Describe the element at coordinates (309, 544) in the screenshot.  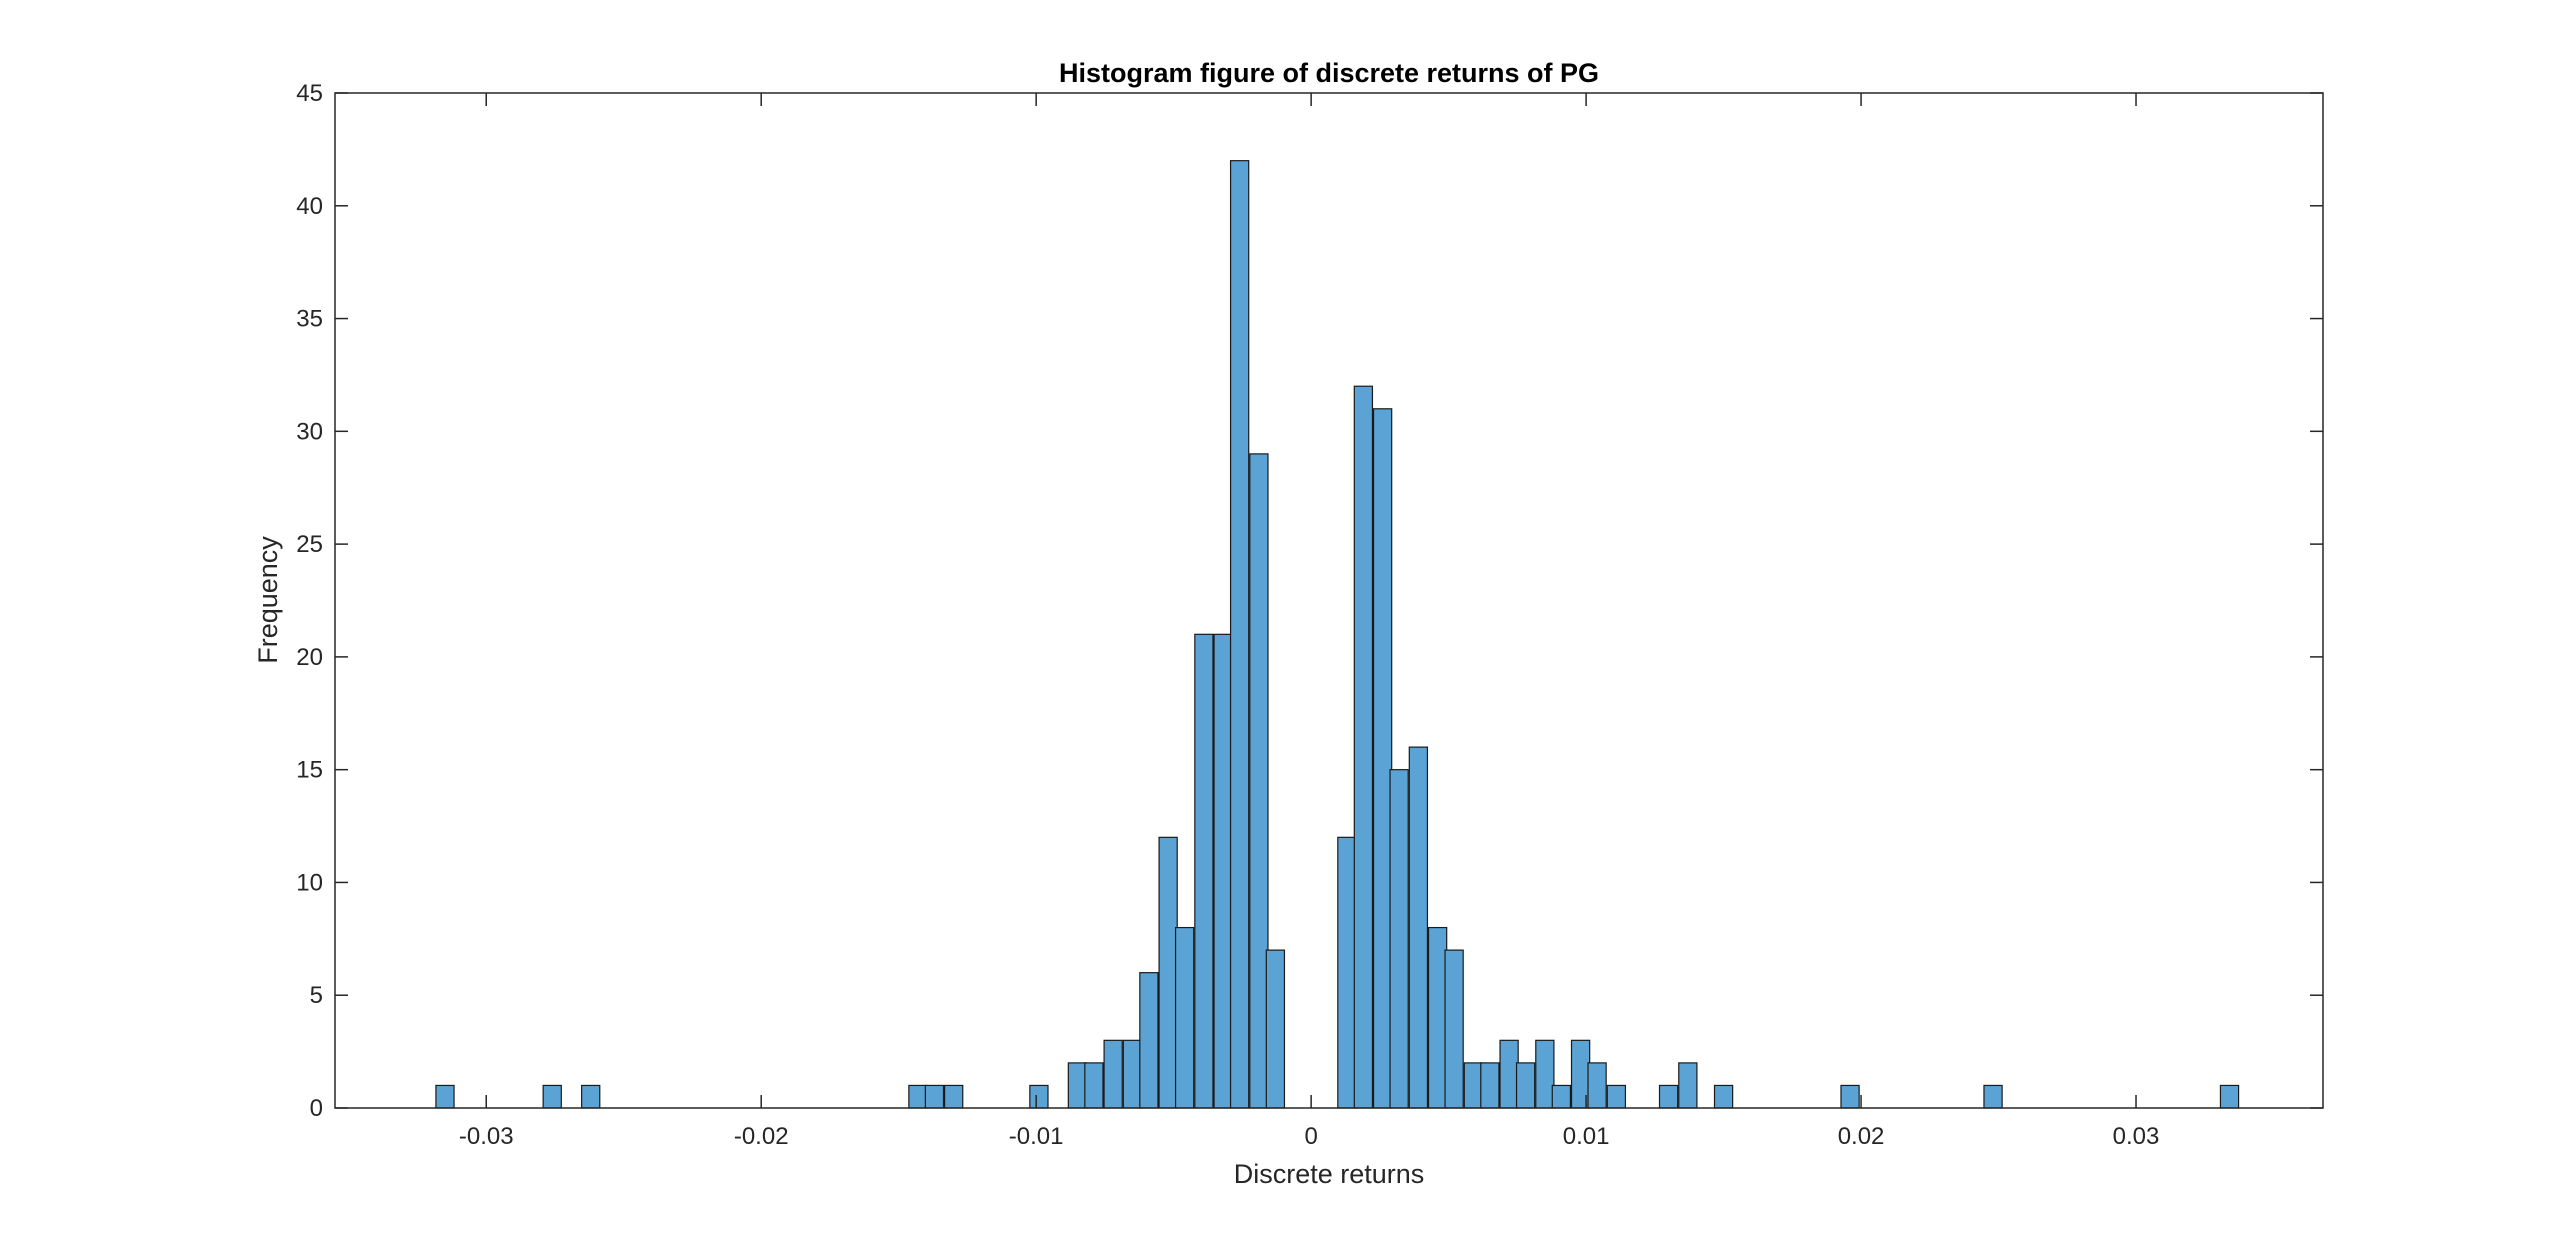
I see `y-tick-label: 25` at that location.